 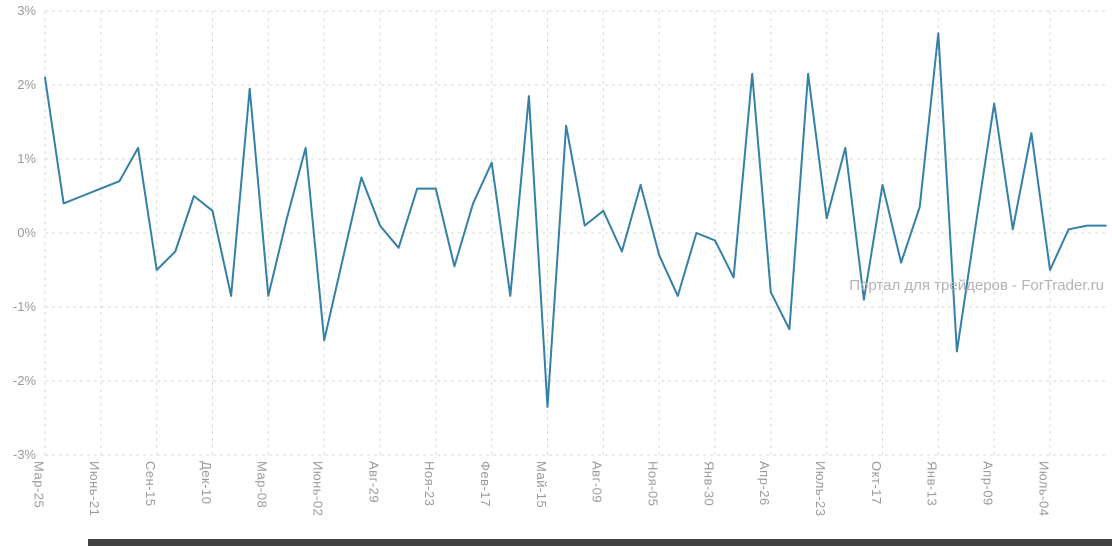 I want to click on bottom-bar, so click(x=600, y=542).